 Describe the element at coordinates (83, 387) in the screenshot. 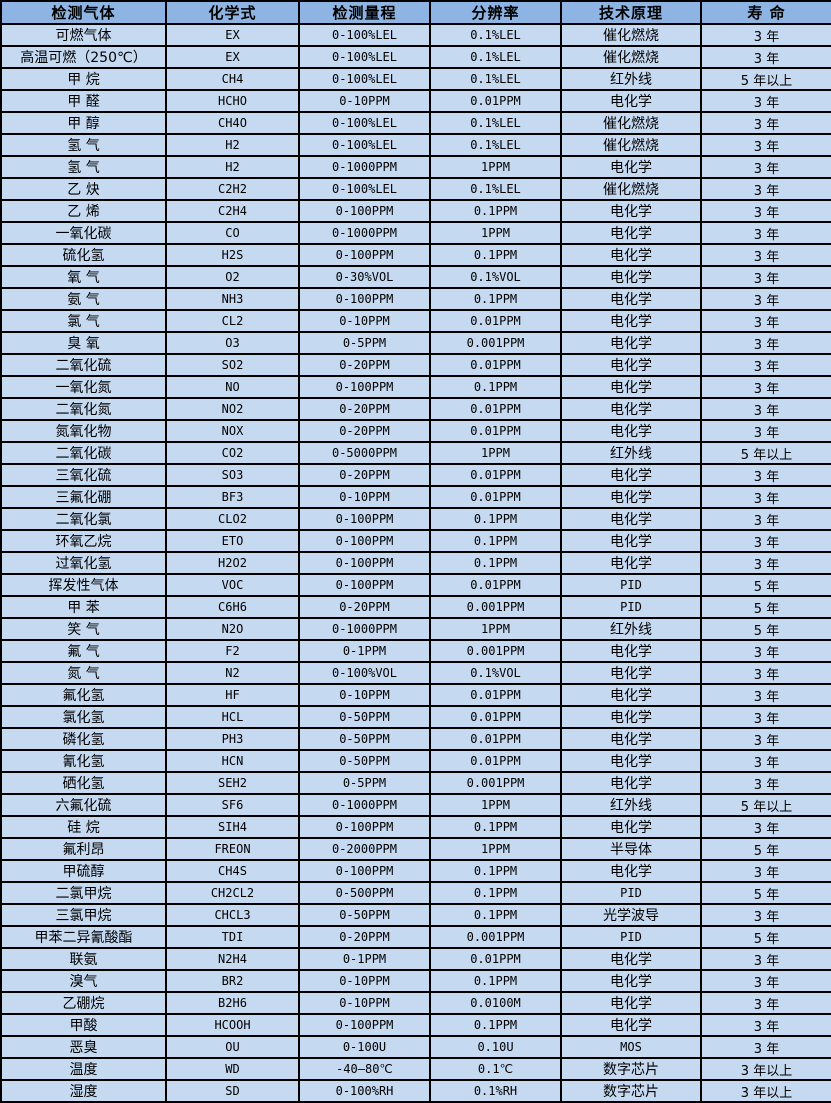

I see `cell-name: 一氧化氮` at that location.